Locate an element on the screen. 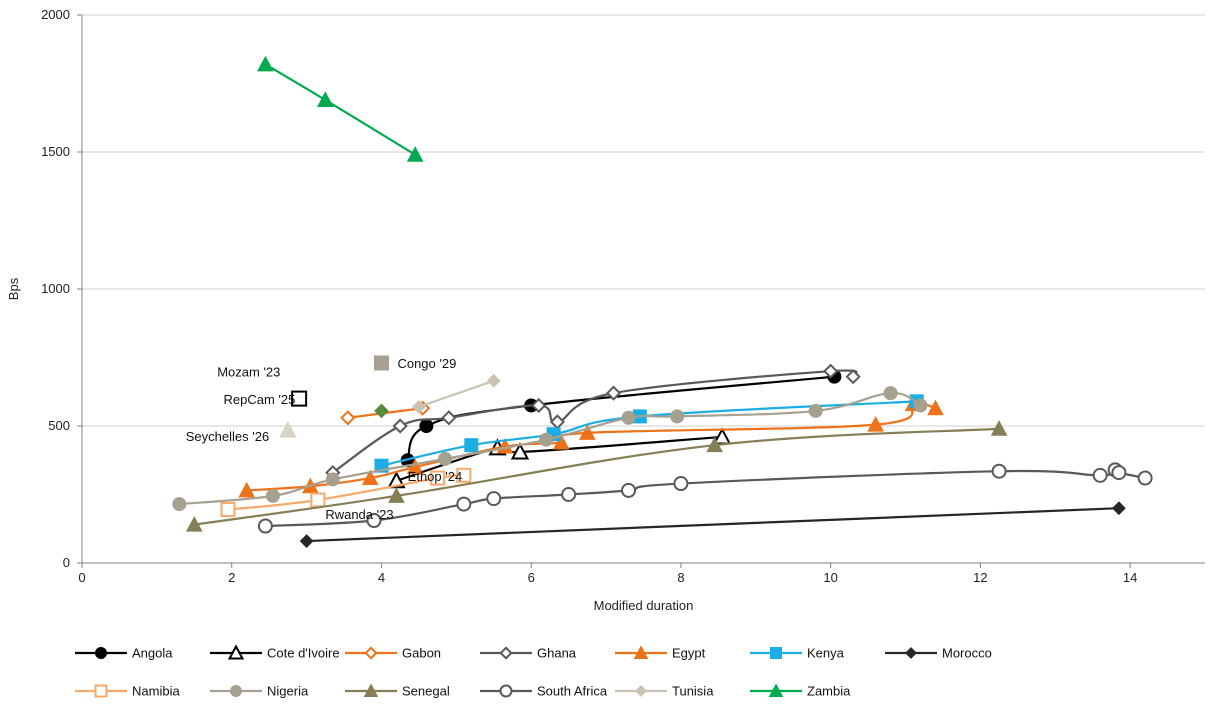  series-zambia is located at coordinates (340, 108).